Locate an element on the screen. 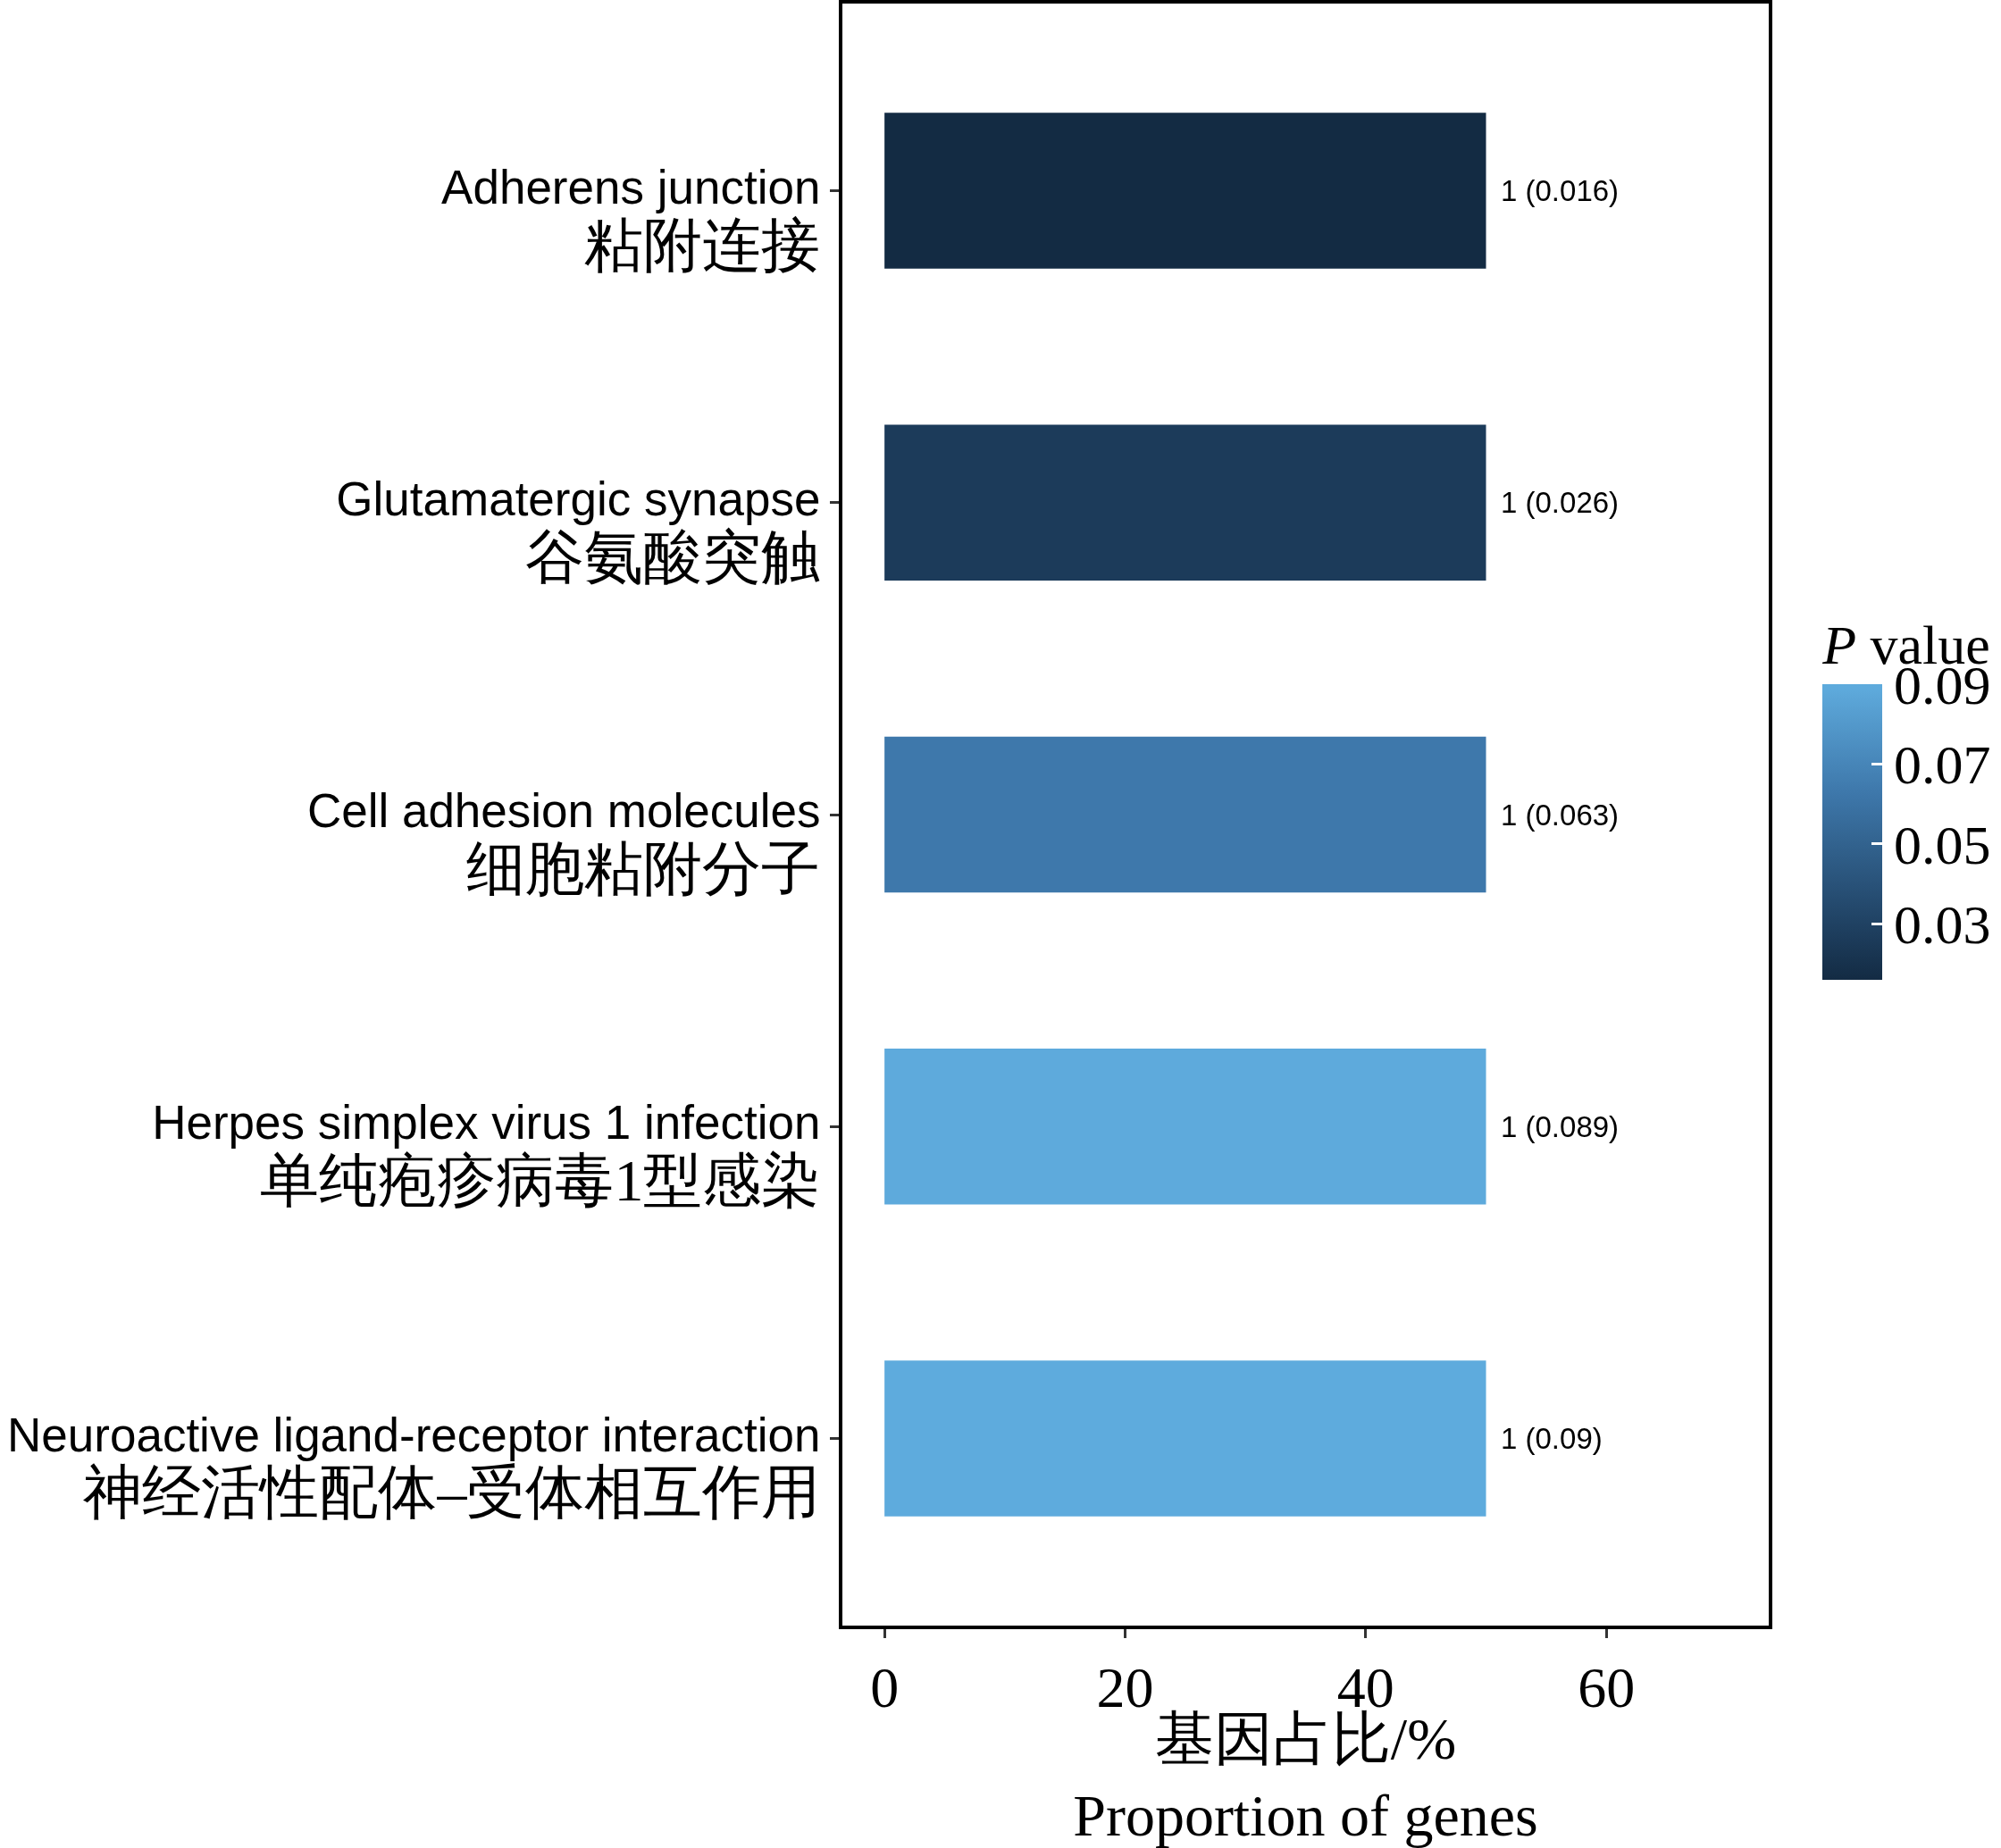 This screenshot has height=1848, width=2001. y-tick-label: Glutamatergic synapse 谷氨酸突触 is located at coordinates (578, 531).